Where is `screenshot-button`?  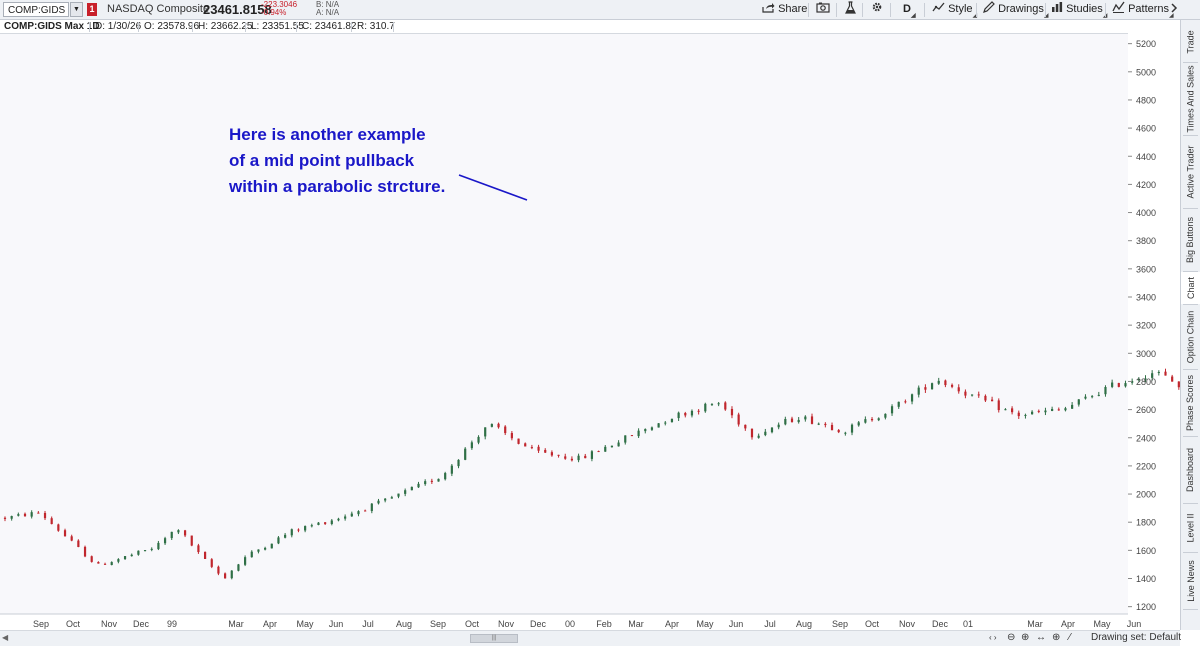 screenshot-button is located at coordinates (823, 9).